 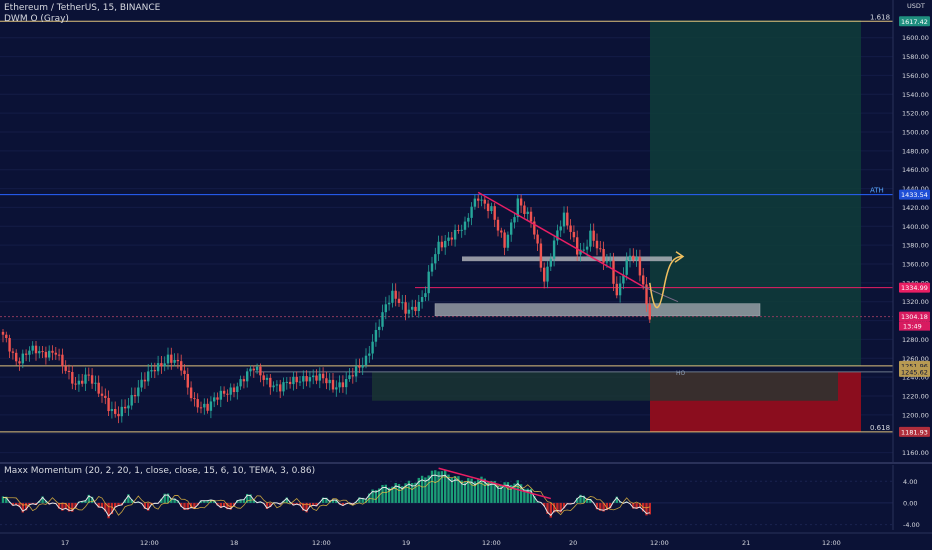 I want to click on price-tick: 1500.00, so click(x=915, y=133).